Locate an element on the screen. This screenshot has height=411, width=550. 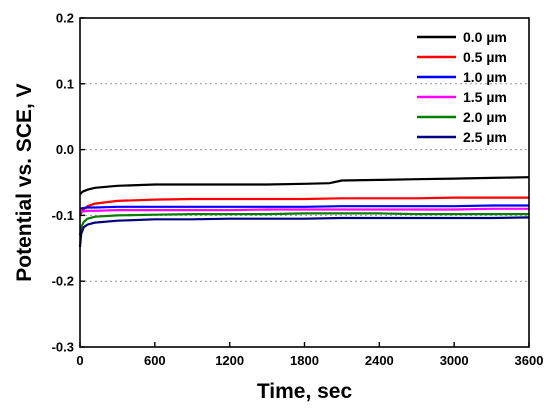
x-tick-label: 0 is located at coordinates (79, 360).